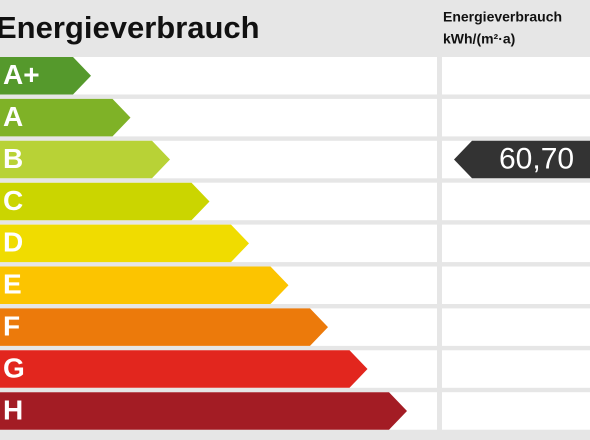  I want to click on class-label: C, so click(13, 200).